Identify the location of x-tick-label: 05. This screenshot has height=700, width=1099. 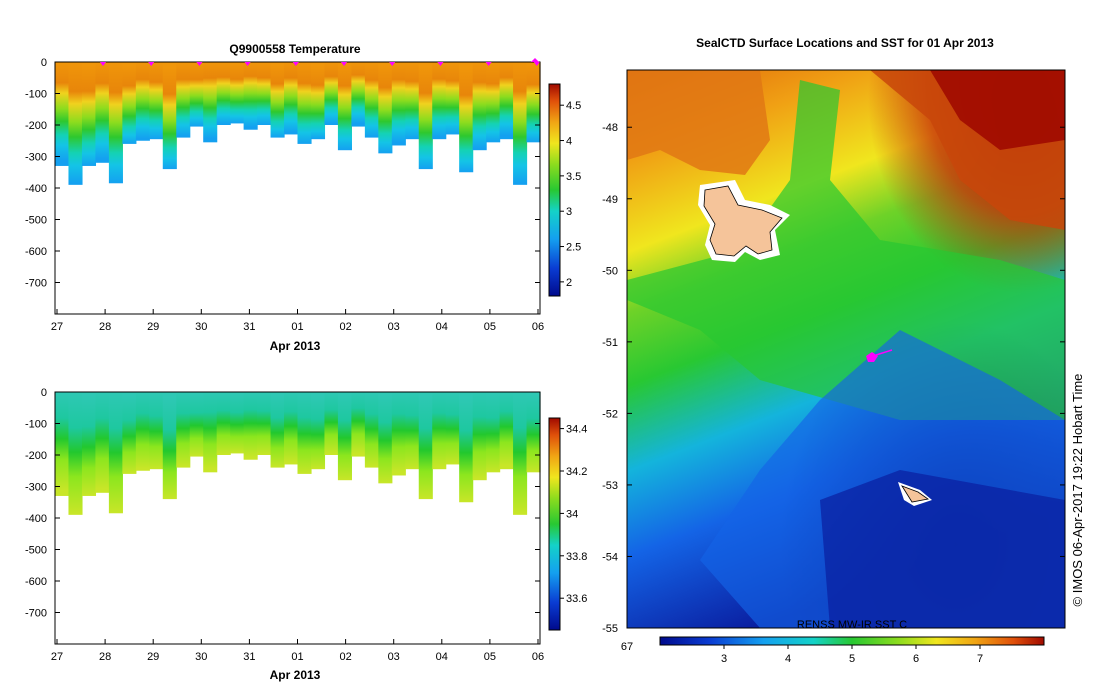
(490, 657).